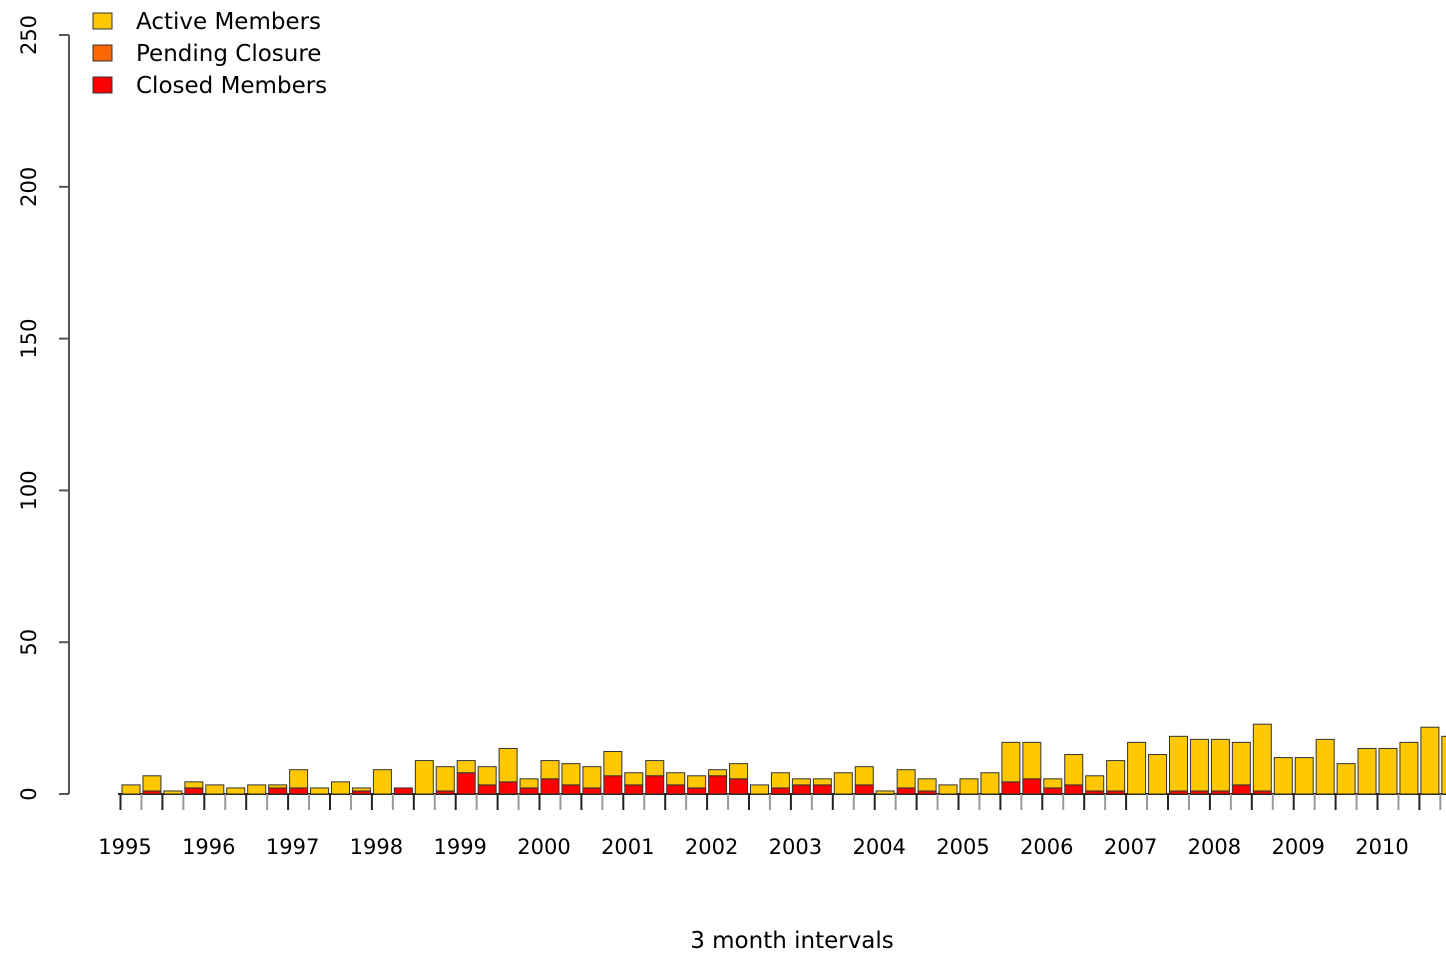 This screenshot has height=958, width=1446. I want to click on y-tick-label: 200, so click(29, 187).